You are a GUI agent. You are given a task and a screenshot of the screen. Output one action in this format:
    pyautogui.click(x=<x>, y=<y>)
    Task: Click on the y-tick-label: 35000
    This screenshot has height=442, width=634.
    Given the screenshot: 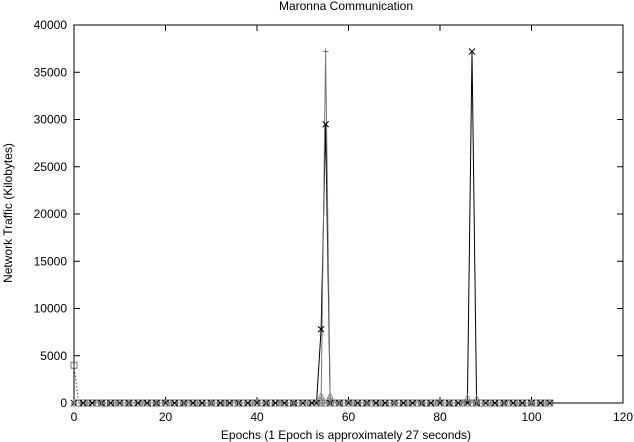 What is the action you would take?
    pyautogui.click(x=51, y=72)
    